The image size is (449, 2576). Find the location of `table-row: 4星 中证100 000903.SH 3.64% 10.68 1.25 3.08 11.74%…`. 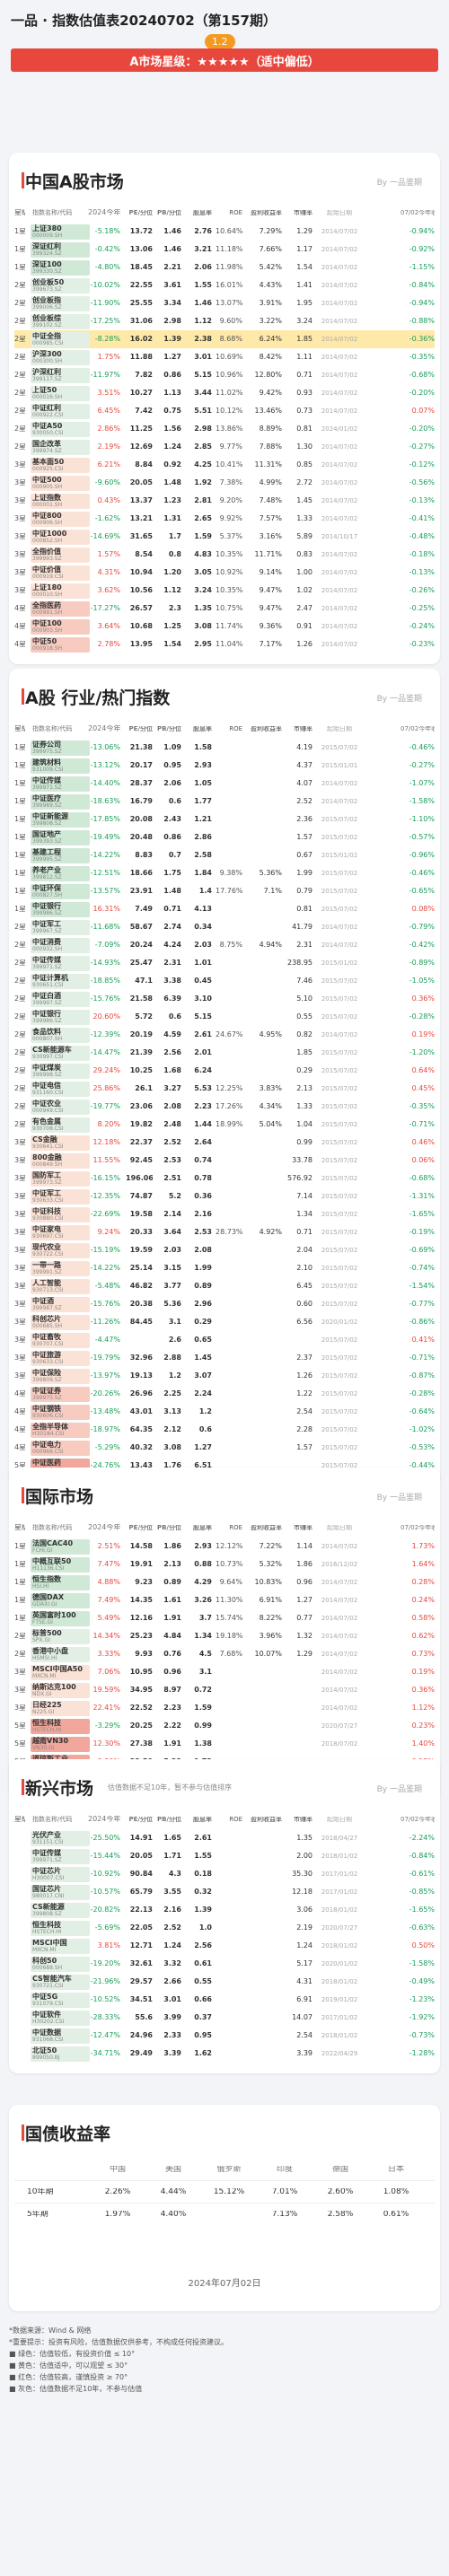

table-row: 4星 中证100 000903.SH 3.64% 10.68 1.25 3.08 11.74%… is located at coordinates (224, 626).